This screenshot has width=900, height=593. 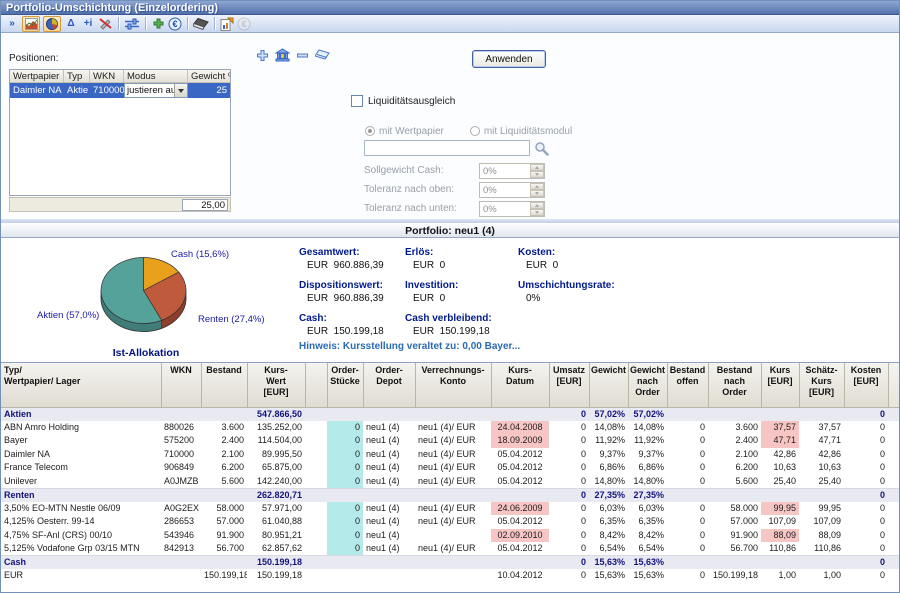 I want to click on cell-wkn, so click(x=181, y=562).